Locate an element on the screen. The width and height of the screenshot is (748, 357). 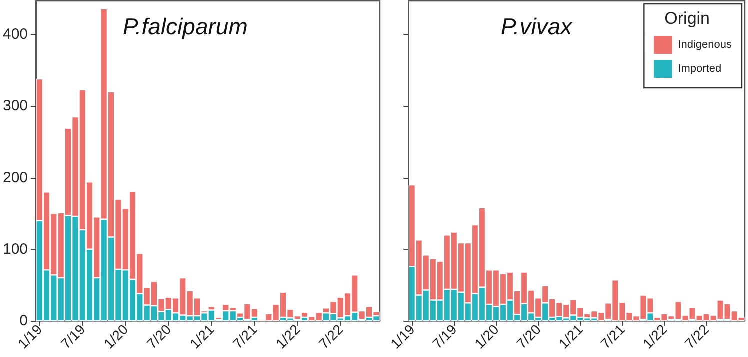
text: P.vivax is located at coordinates (537, 27).